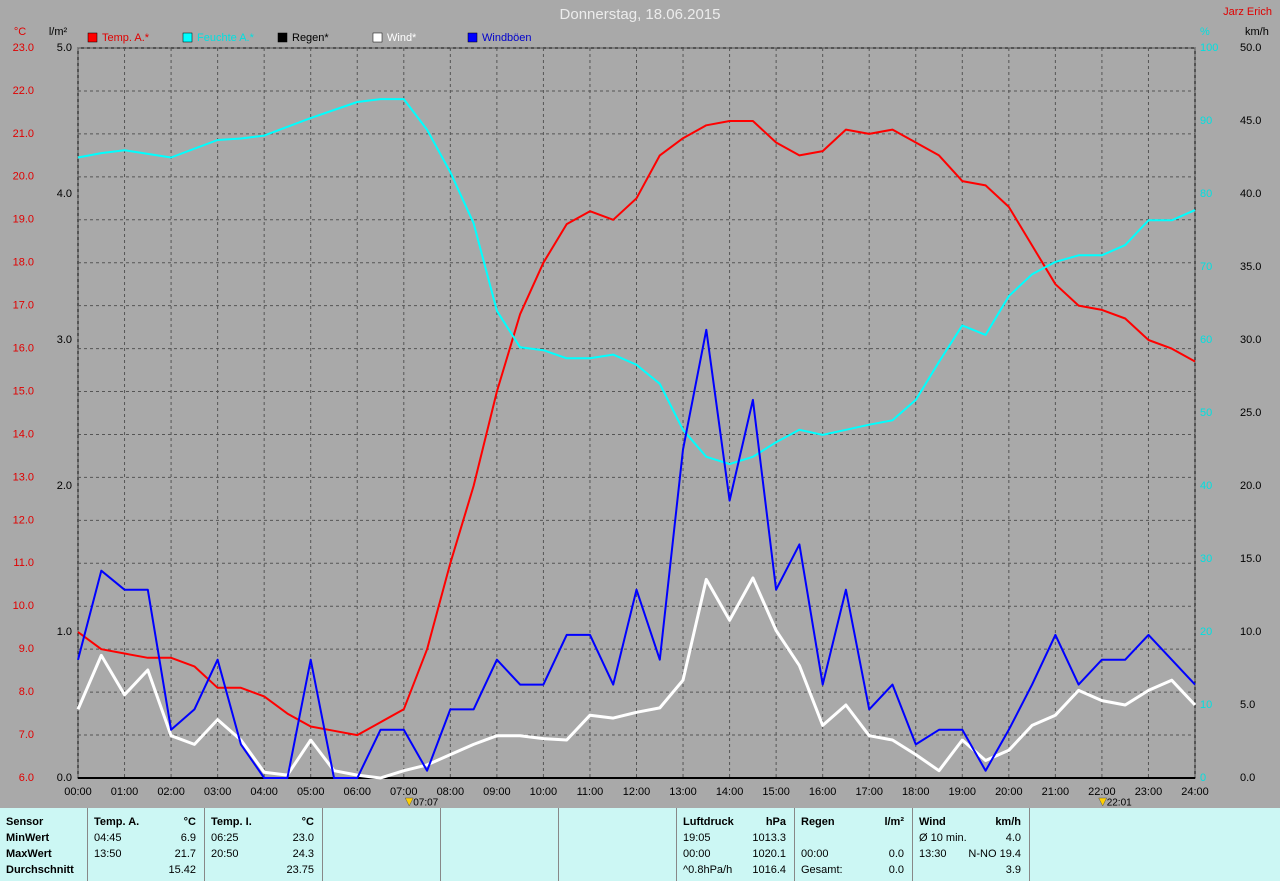 This screenshot has height=881, width=1280. I want to click on table-row: 20:50 24.3, so click(262, 854).